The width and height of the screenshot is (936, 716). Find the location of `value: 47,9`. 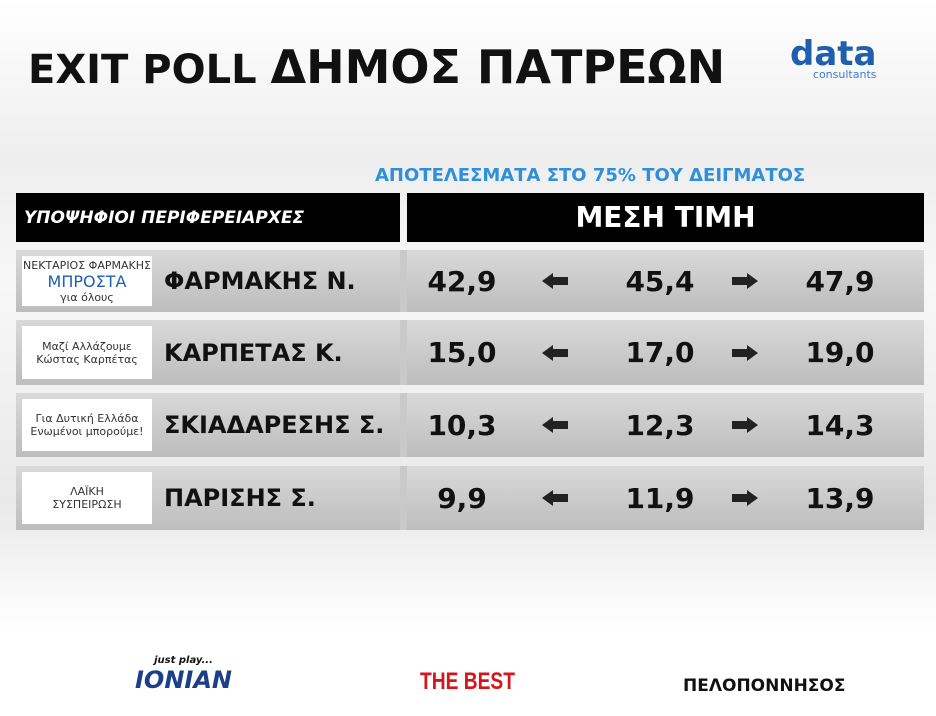

value: 47,9 is located at coordinates (840, 281).